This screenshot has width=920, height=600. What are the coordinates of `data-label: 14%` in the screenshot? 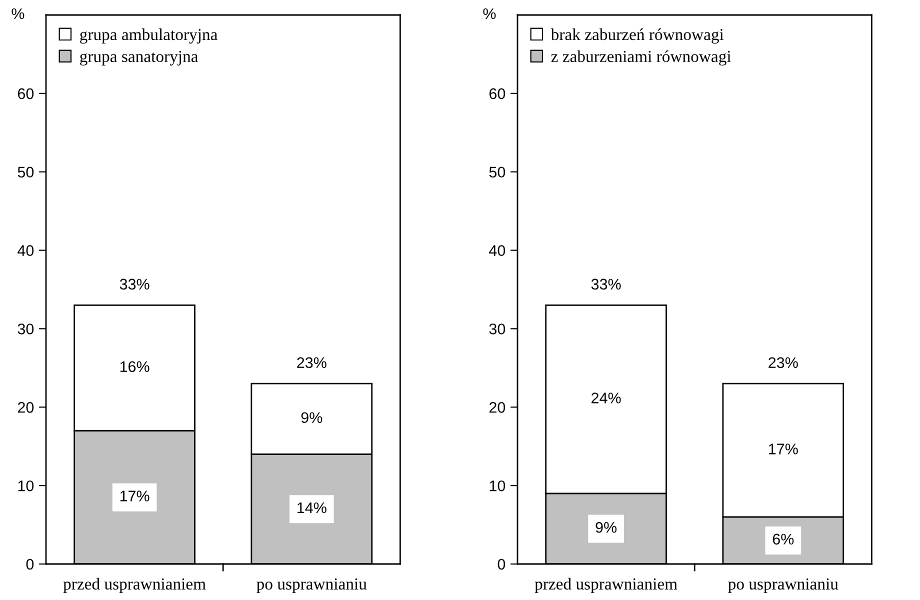 It's located at (312, 508).